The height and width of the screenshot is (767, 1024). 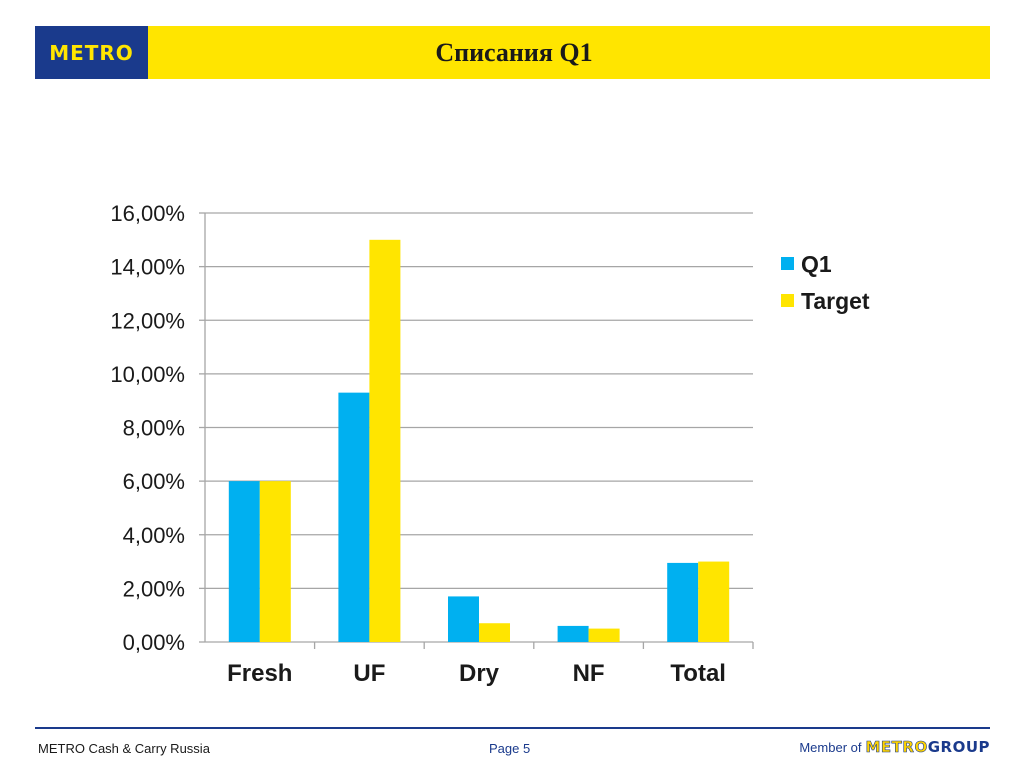 What do you see at coordinates (369, 673) in the screenshot?
I see `x-tick-label: UF` at bounding box center [369, 673].